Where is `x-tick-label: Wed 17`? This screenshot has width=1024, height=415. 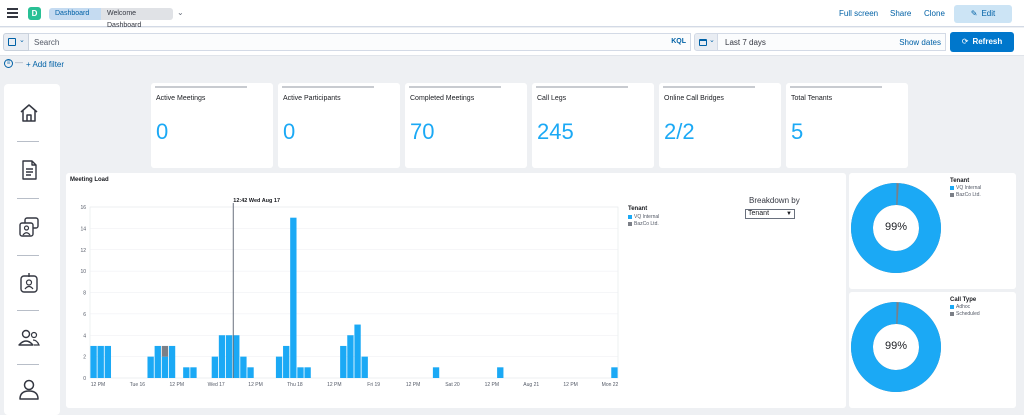
x-tick-label: Wed 17 is located at coordinates (216, 385).